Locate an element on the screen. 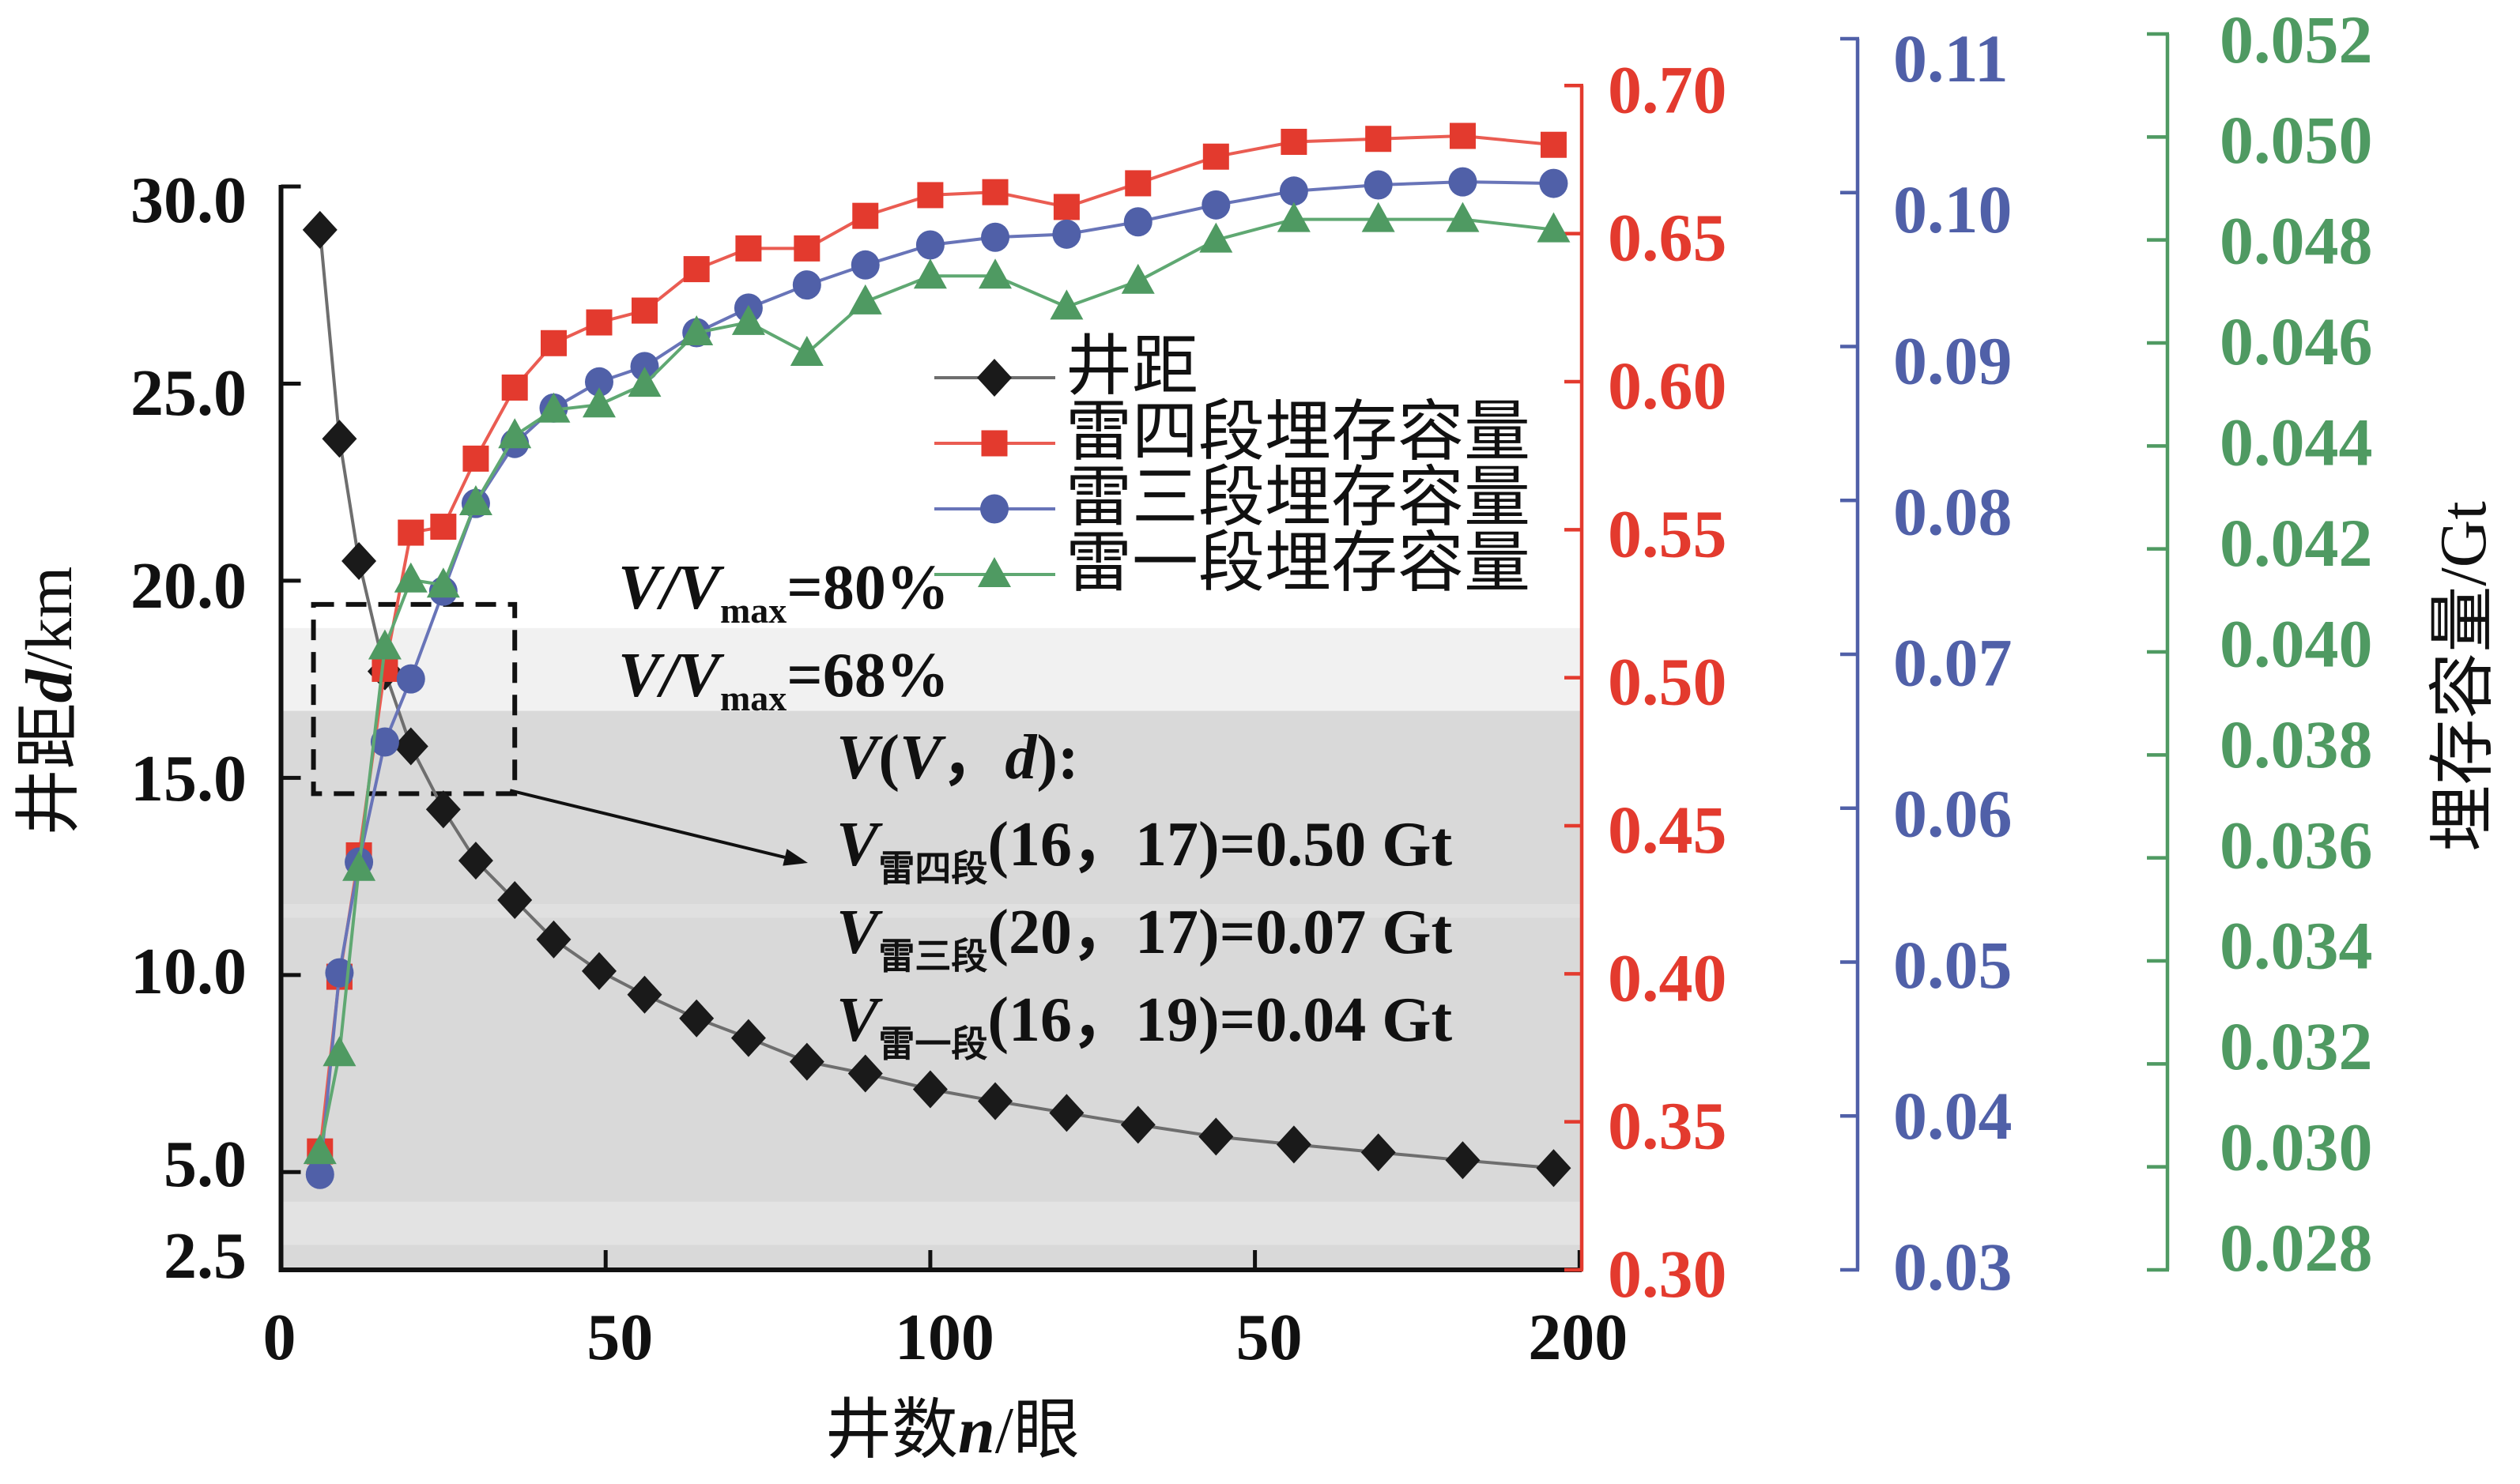 Image resolution: width=2520 pixels, height=1484 pixels. legend-item-well-spacing: 井距 is located at coordinates (1066, 366).